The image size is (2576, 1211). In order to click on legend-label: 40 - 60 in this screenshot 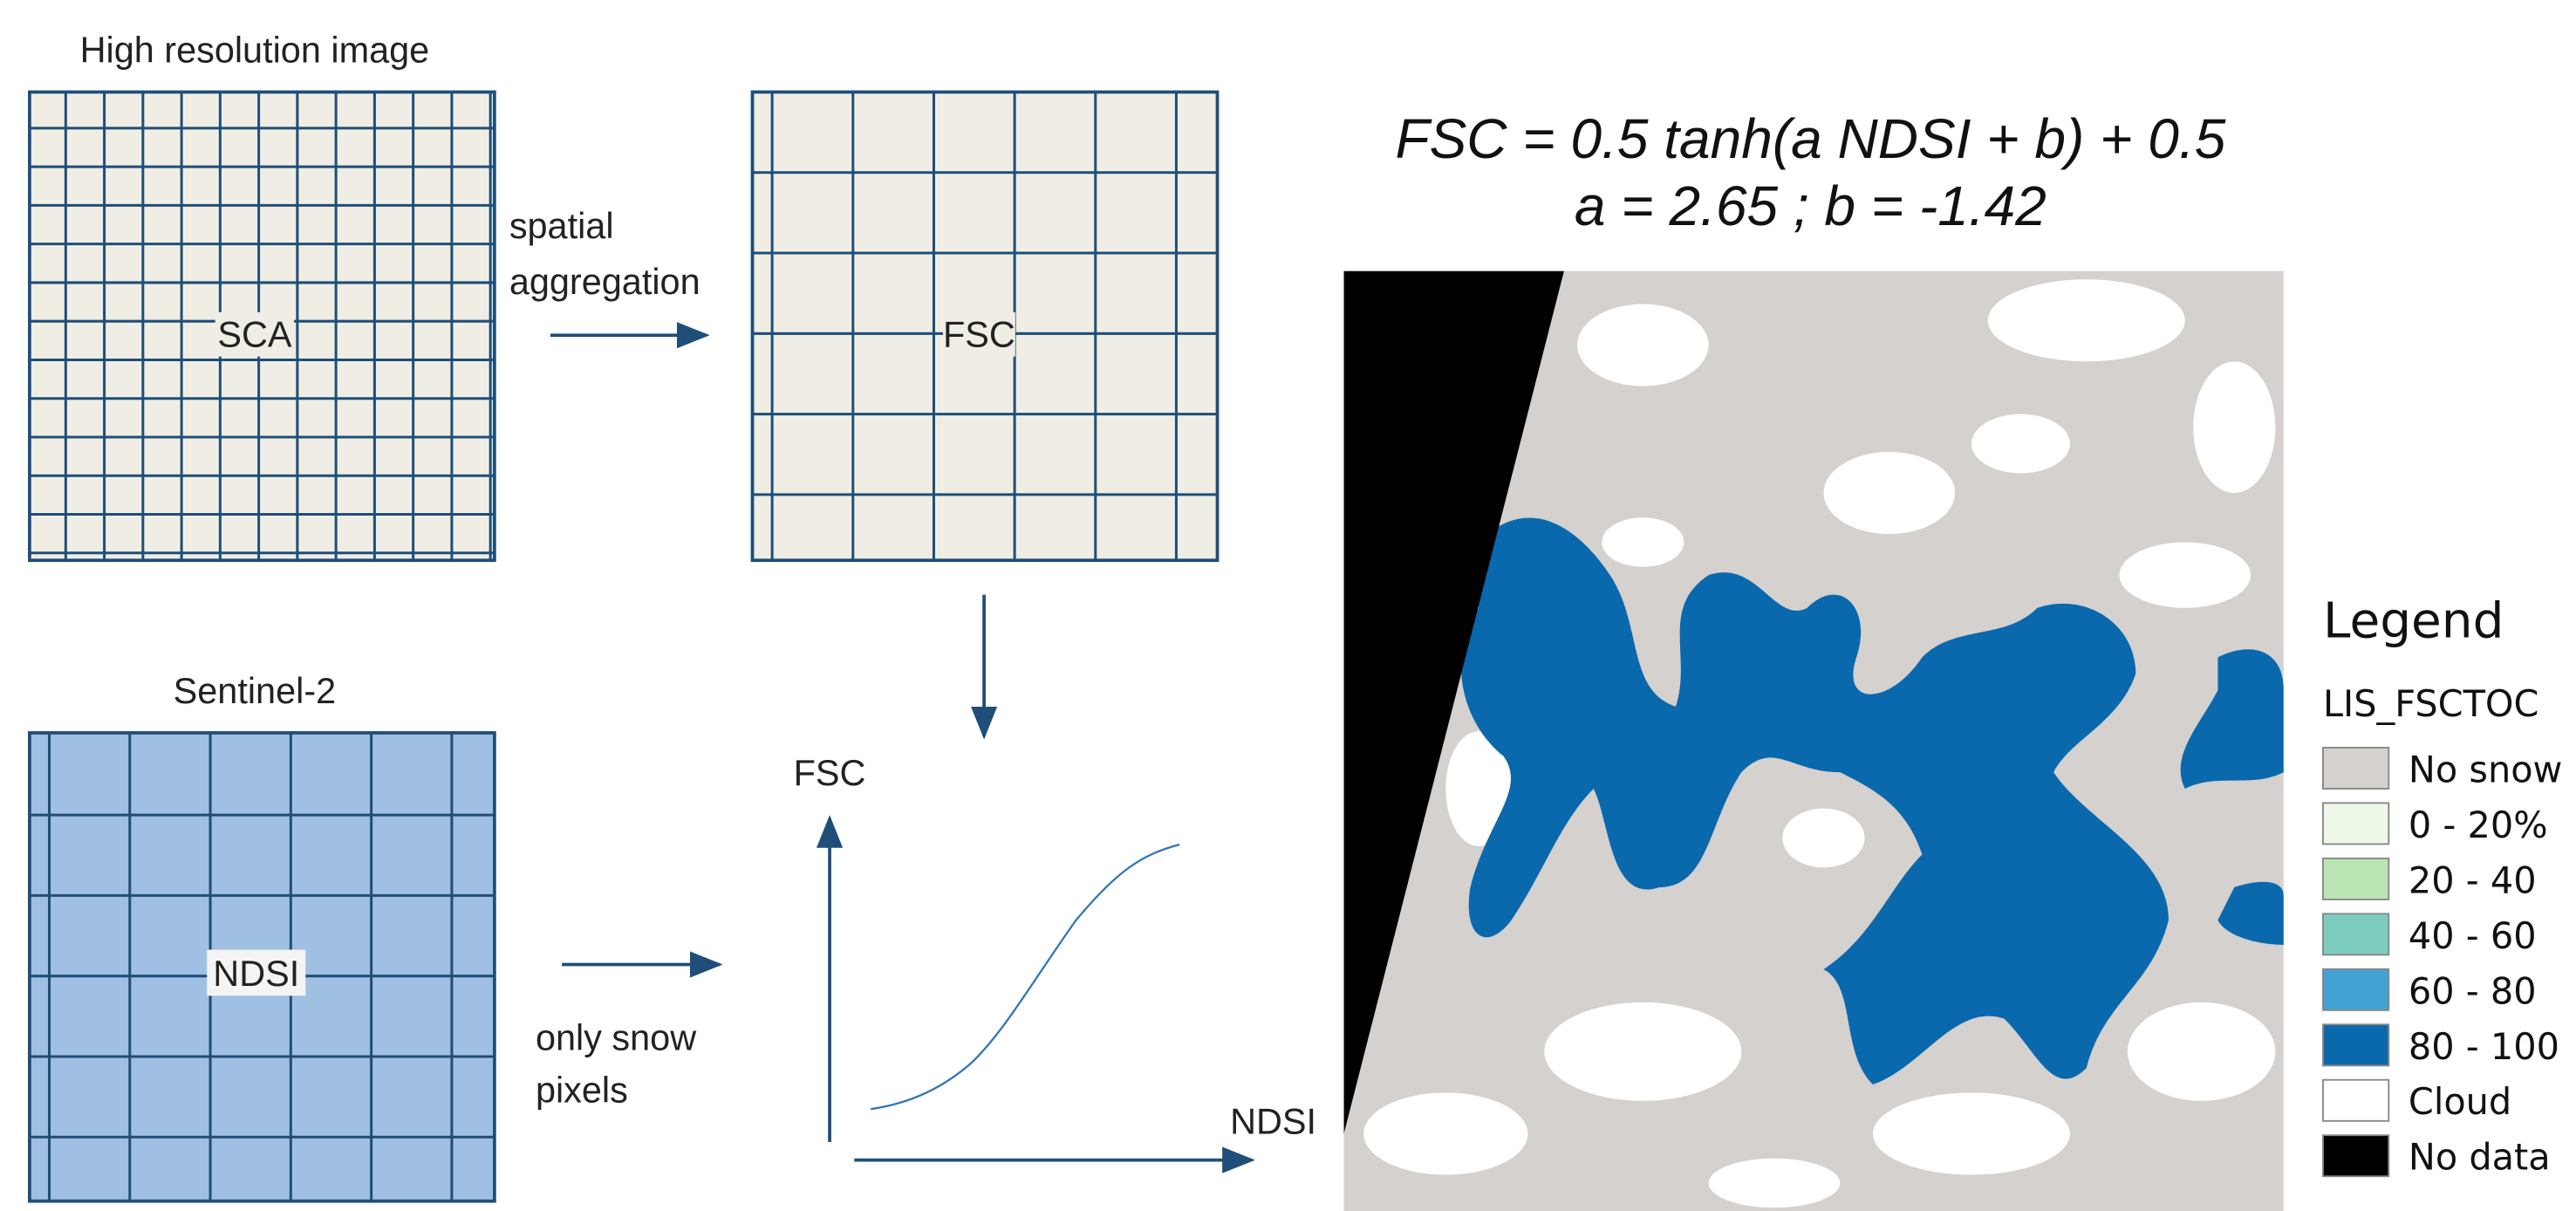, I will do `click(2473, 936)`.